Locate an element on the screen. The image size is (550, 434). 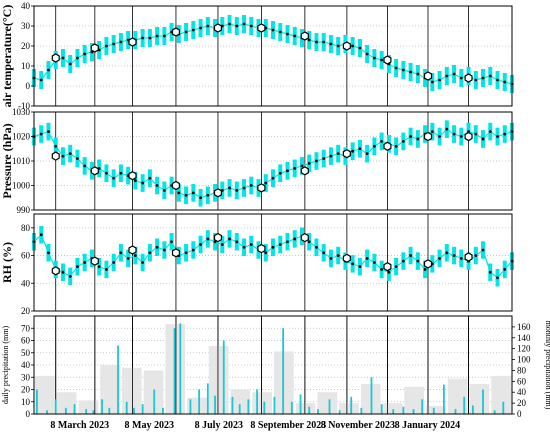
y-tick-label: 1010 is located at coordinates (21, 161).